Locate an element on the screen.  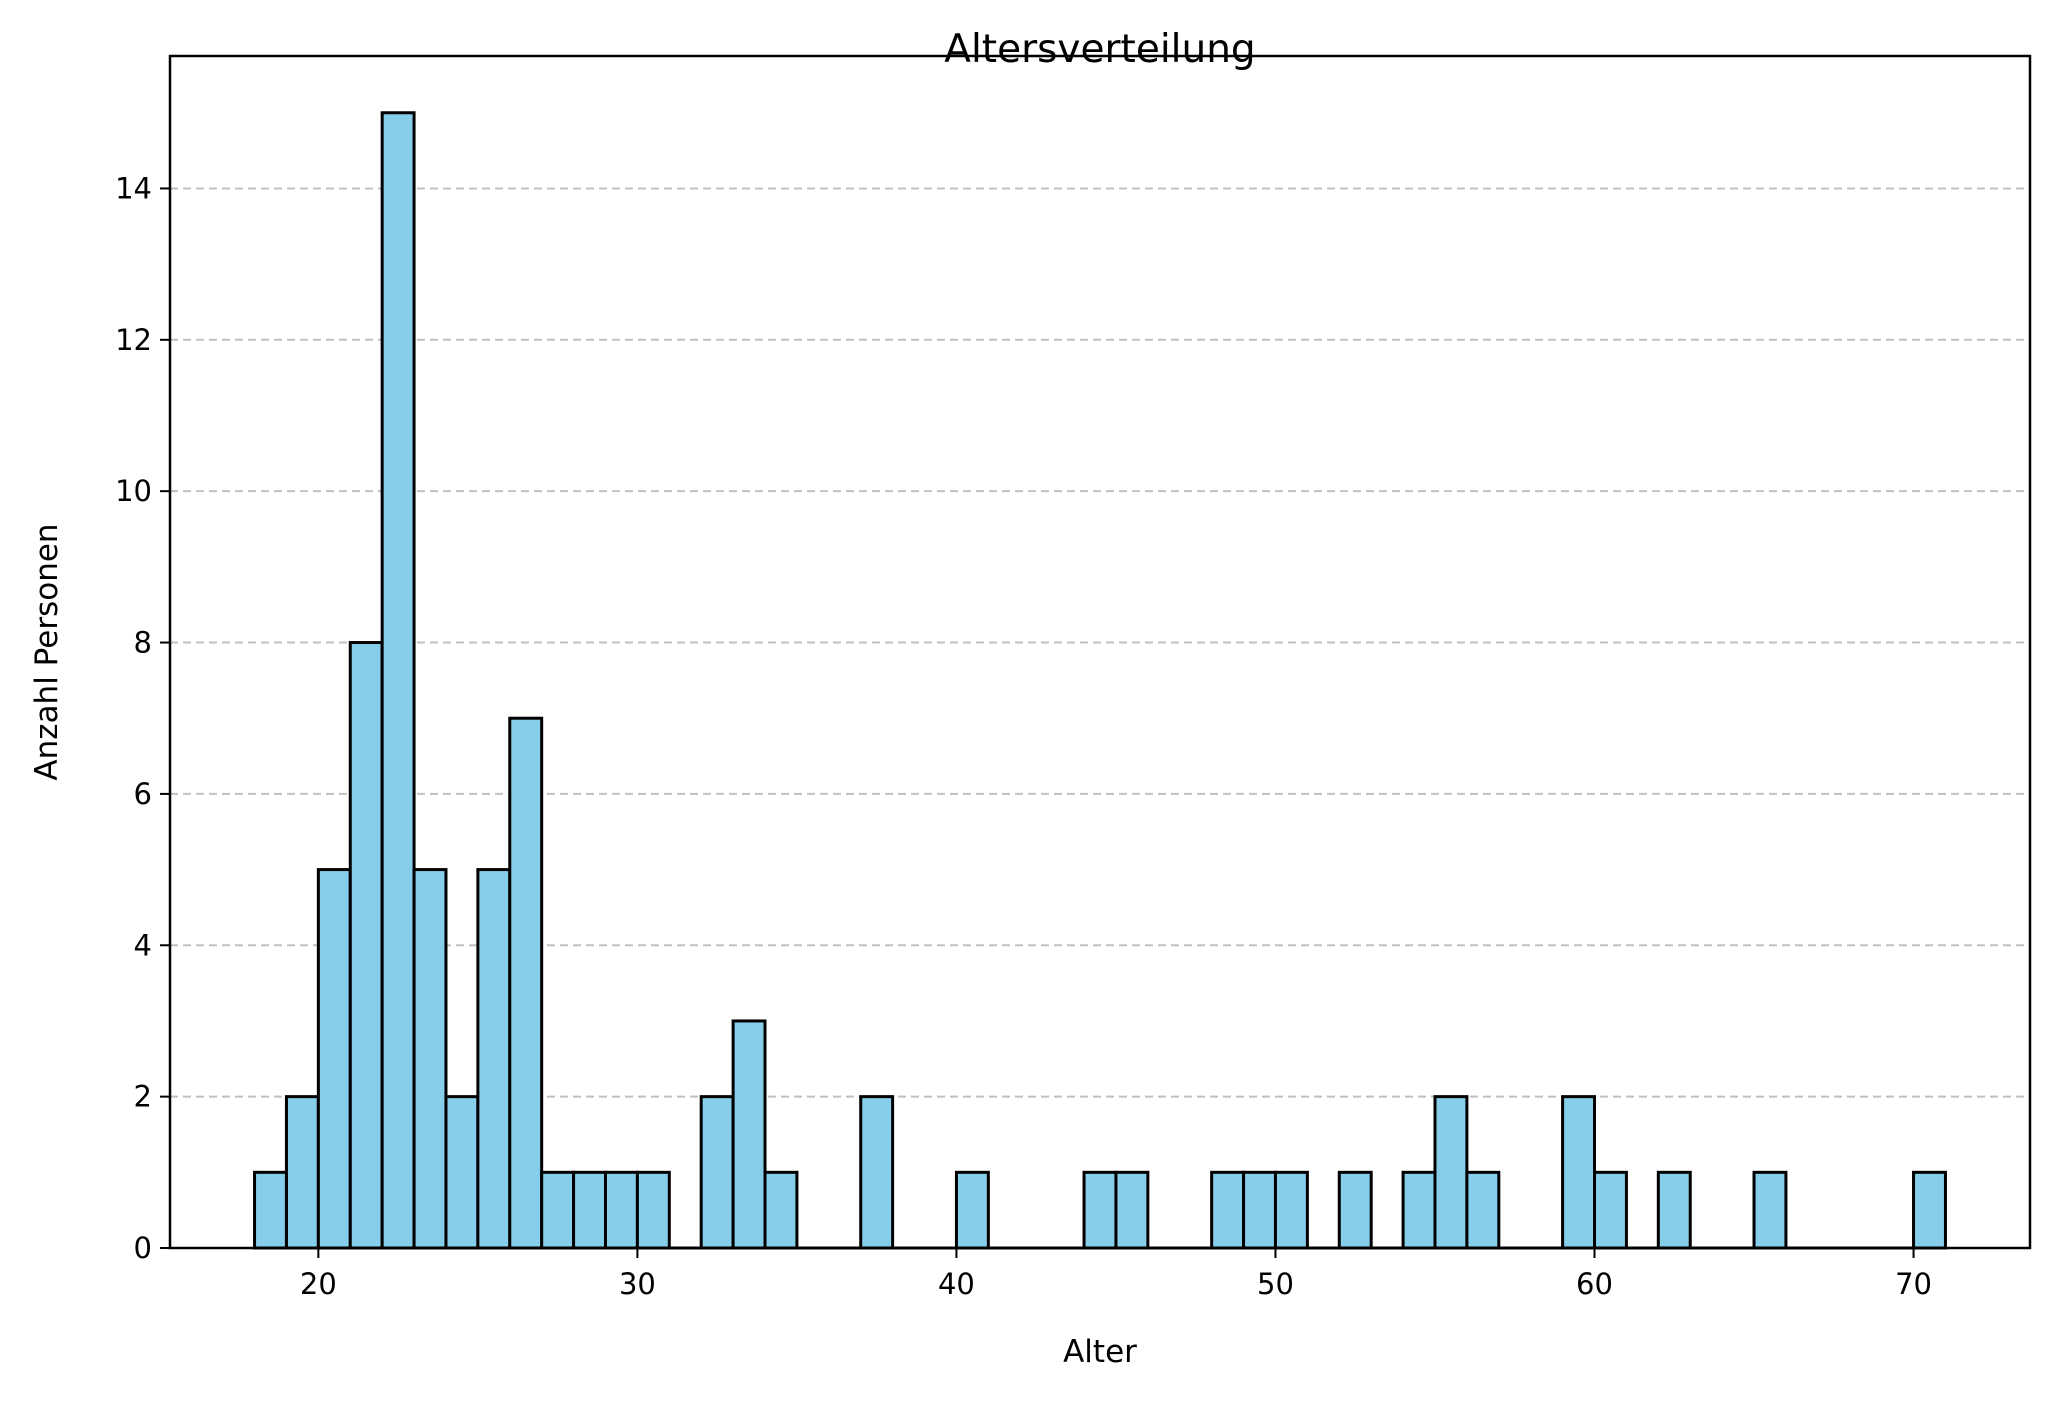
y-tick-label: 8 is located at coordinates (143, 643).